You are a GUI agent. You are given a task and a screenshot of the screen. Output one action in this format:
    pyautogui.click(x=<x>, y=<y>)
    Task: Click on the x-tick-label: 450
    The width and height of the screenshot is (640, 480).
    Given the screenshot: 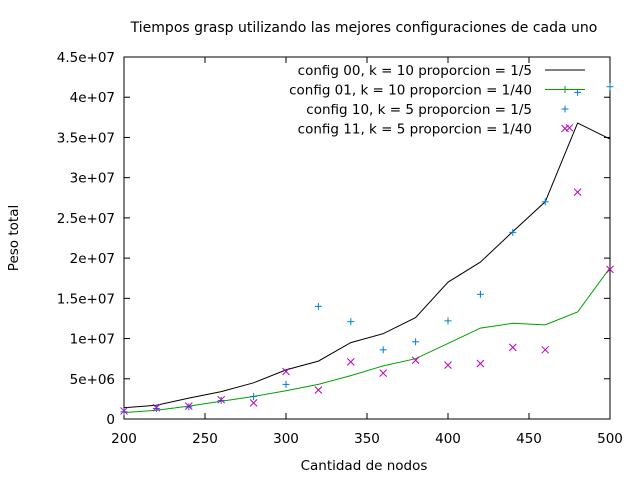 What is the action you would take?
    pyautogui.click(x=529, y=439)
    